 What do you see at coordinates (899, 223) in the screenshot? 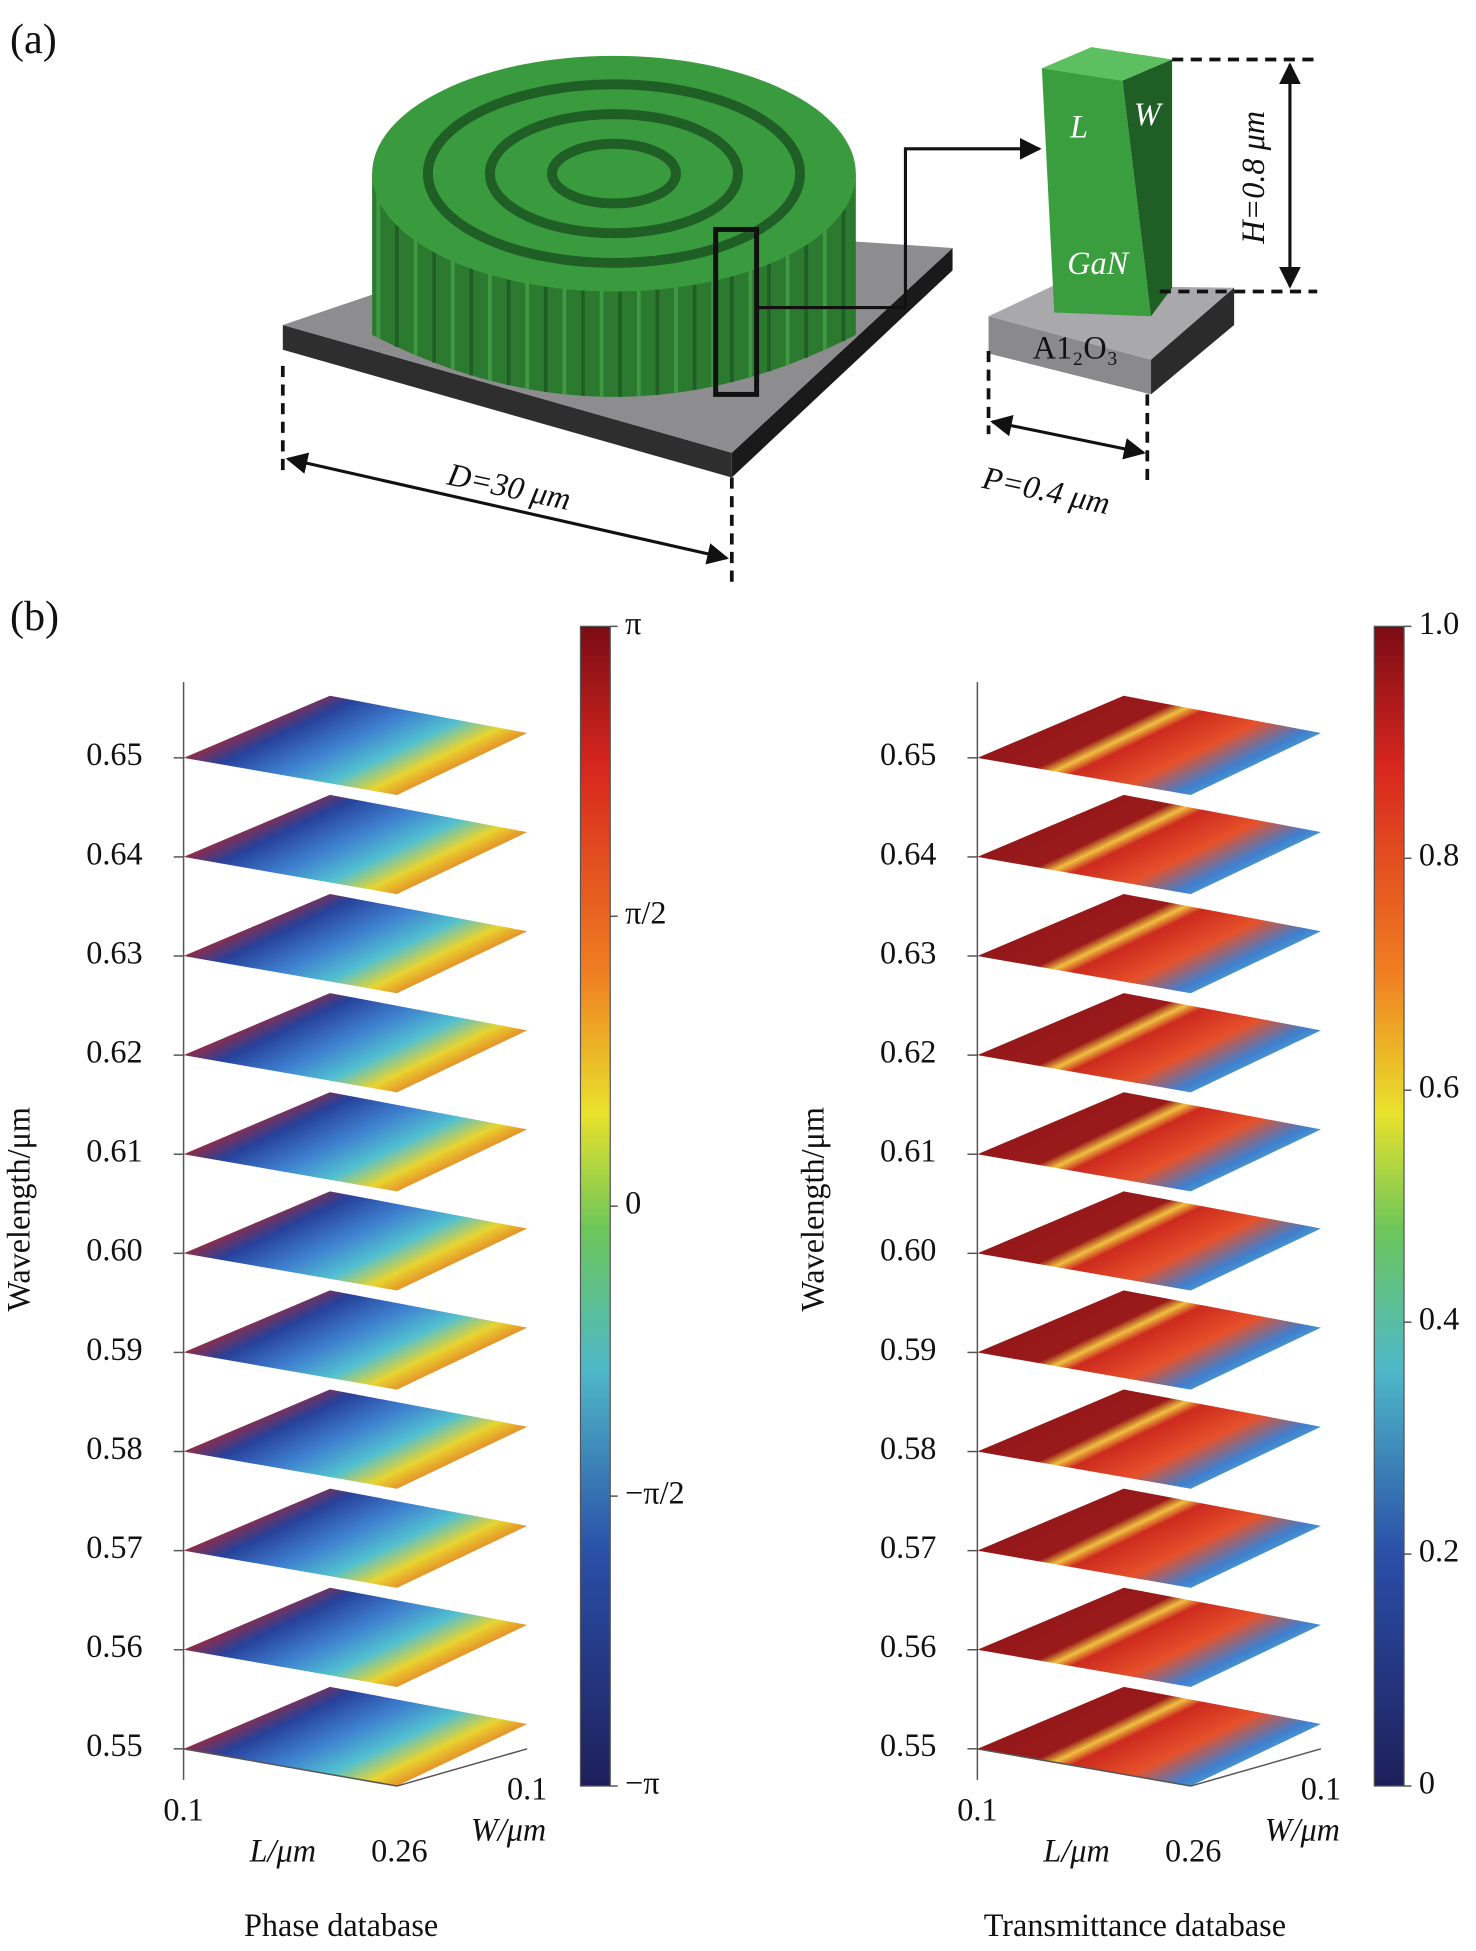
I see `zoom-arrow` at bounding box center [899, 223].